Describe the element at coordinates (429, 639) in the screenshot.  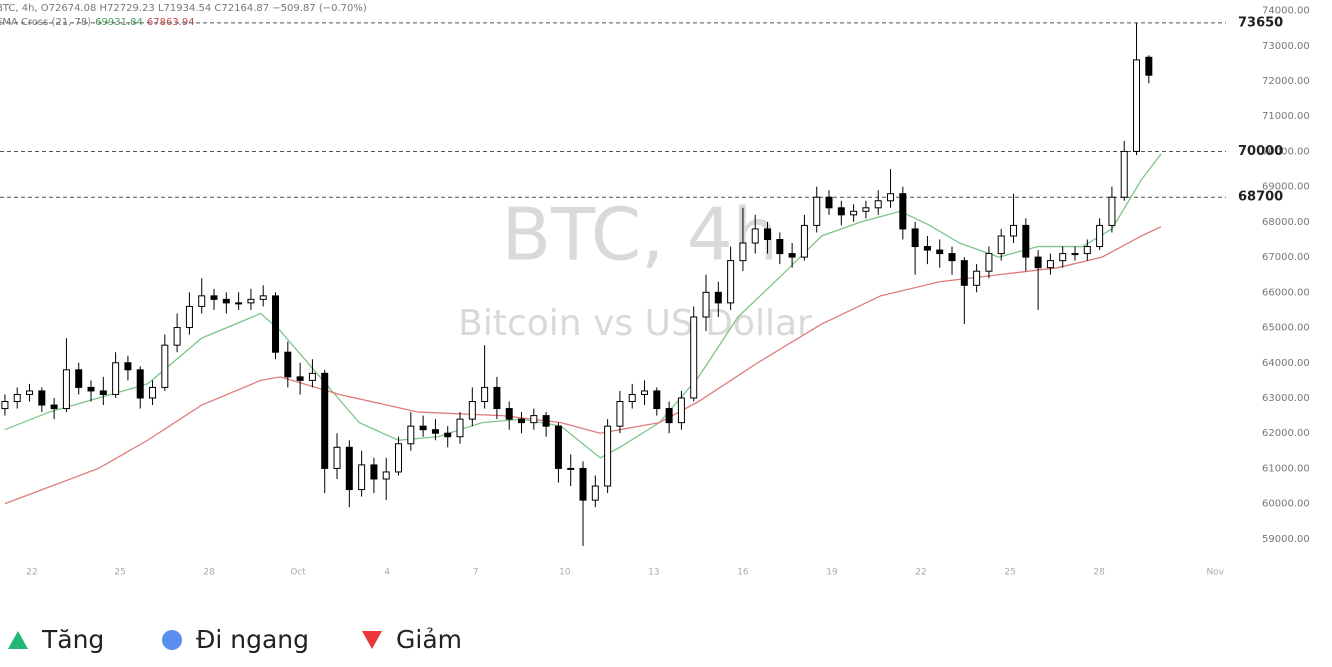
I see `legend-label: Giảm` at that location.